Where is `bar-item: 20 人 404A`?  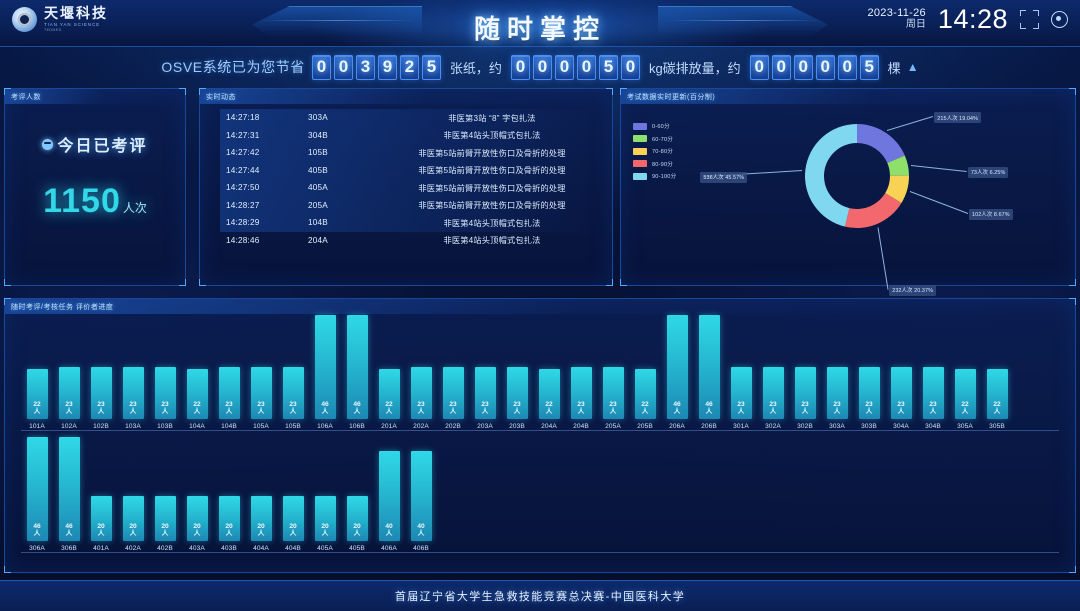 bar-item: 20 人 404A is located at coordinates (261, 523).